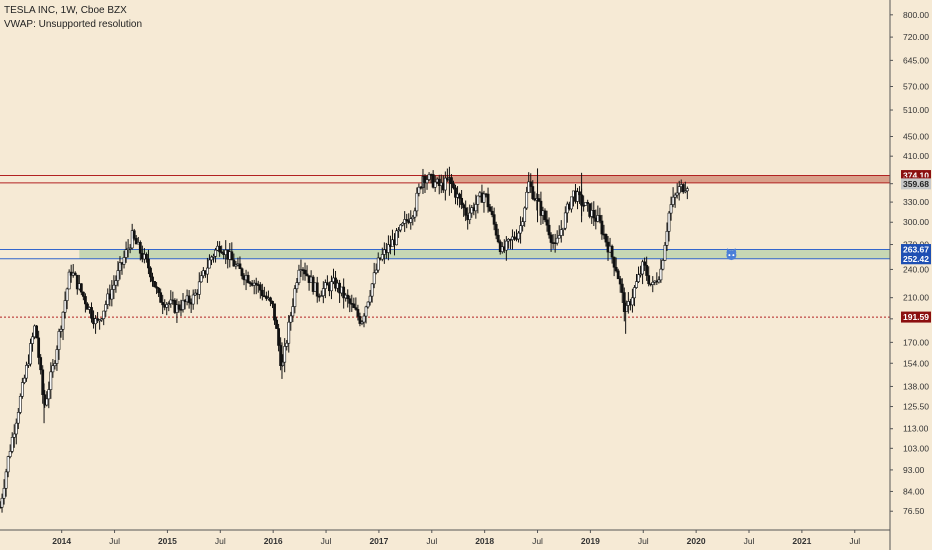 Image resolution: width=932 pixels, height=550 pixels. I want to click on price-tick-label: 113.00, so click(916, 429).